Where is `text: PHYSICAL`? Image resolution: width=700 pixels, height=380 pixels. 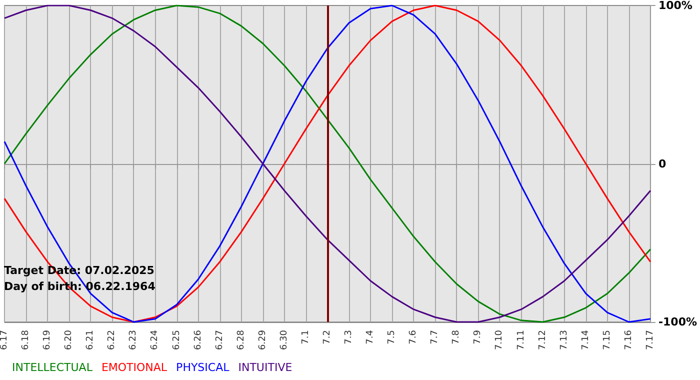
text: PHYSICAL is located at coordinates (203, 367).